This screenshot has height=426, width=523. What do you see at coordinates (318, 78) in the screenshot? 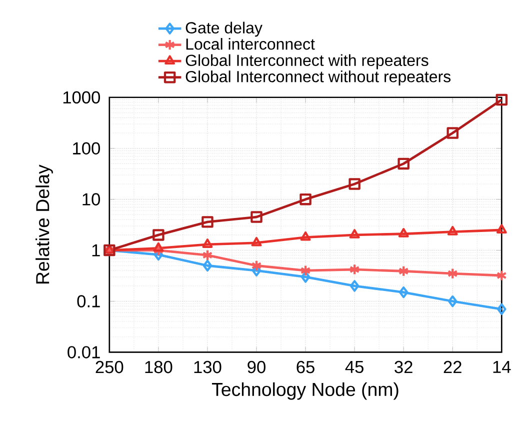
I see `legend-label: Global Interconnect without repeaters` at bounding box center [318, 78].